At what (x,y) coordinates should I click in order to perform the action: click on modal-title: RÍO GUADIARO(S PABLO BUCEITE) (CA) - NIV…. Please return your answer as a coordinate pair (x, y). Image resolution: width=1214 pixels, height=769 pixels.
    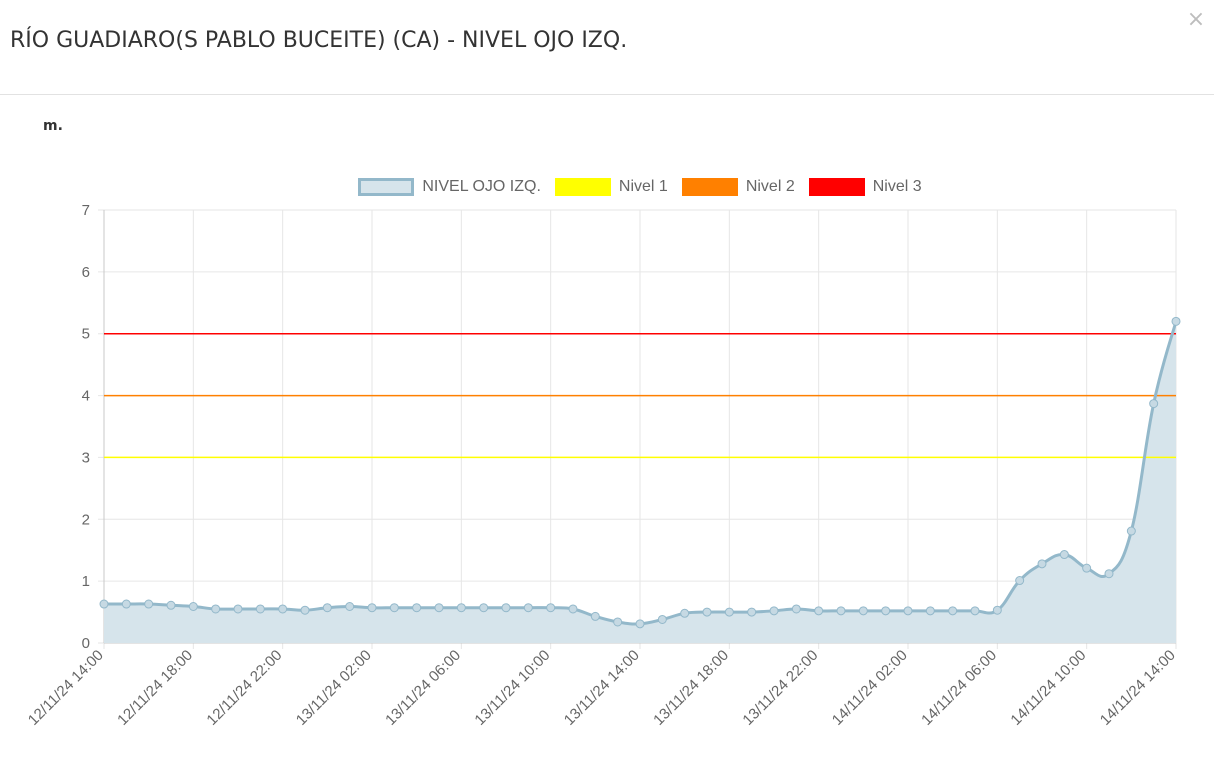
    Looking at the image, I should click on (319, 40).